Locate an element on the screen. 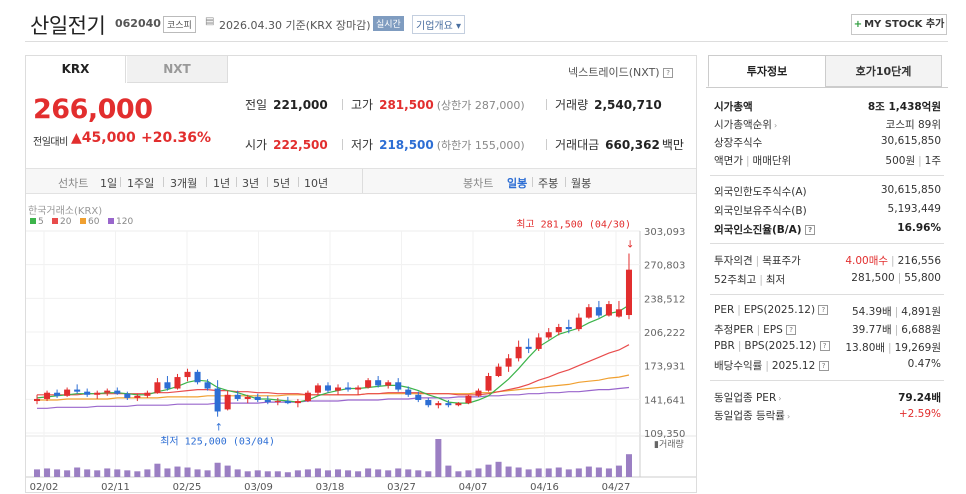  nextrade-link: 넥스트레이드(NXT) ? is located at coordinates (621, 72).